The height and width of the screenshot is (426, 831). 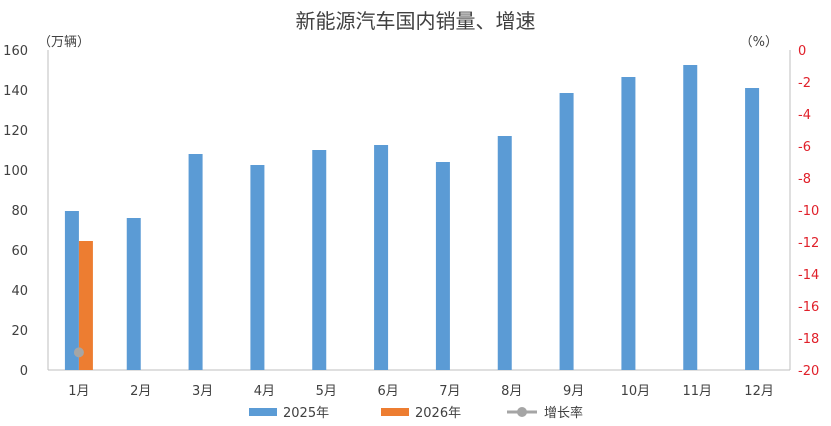 What do you see at coordinates (264, 391) in the screenshot?
I see `x-tick-label: 4月` at bounding box center [264, 391].